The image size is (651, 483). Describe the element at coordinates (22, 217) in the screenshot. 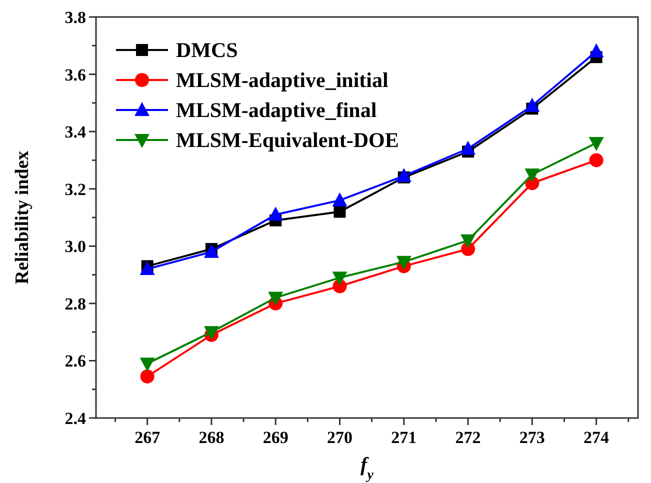

I see `y-axis-title: Reliability index` at that location.